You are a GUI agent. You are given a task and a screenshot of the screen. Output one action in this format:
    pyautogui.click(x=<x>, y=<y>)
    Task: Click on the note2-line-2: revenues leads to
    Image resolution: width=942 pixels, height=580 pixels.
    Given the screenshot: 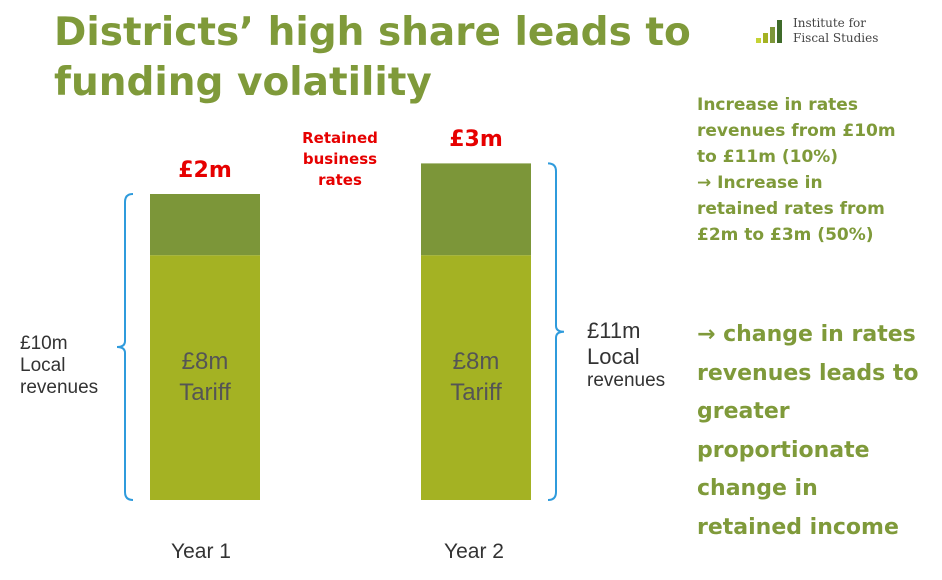 What is the action you would take?
    pyautogui.click(x=808, y=373)
    